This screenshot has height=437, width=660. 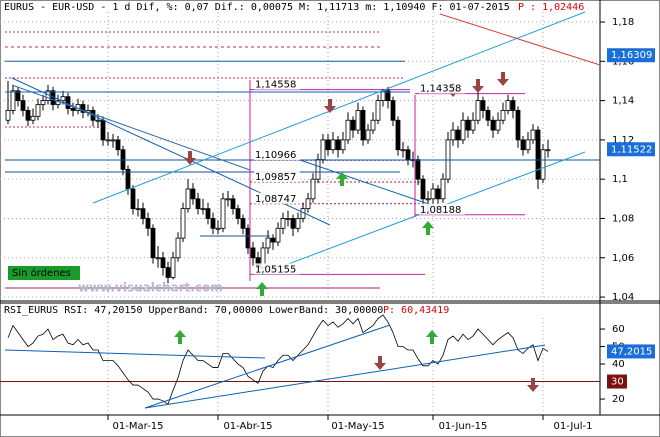 What do you see at coordinates (275, 199) in the screenshot?
I see `level-label: 1,08747` at bounding box center [275, 199].